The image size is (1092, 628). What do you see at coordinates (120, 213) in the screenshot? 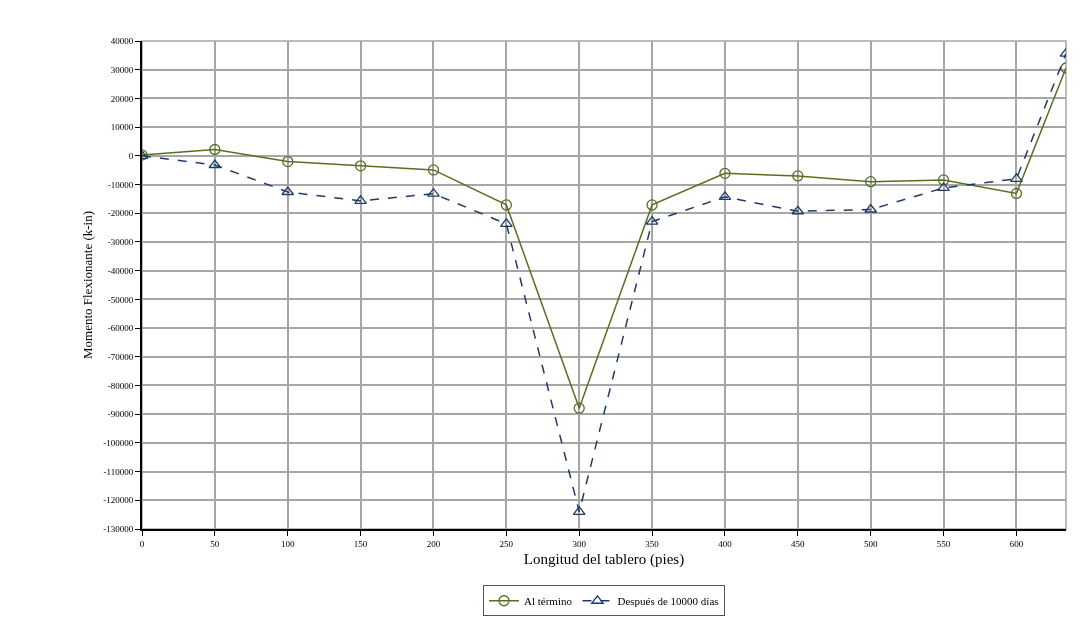
I see `y-tick-label: -20000` at bounding box center [120, 213].